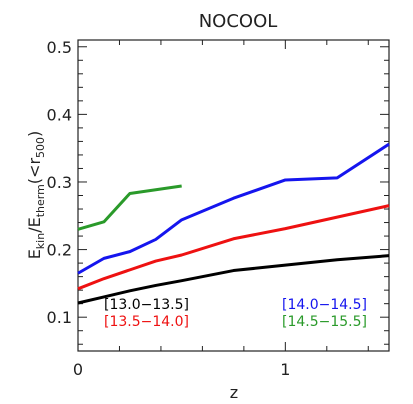 Image resolution: width=413 pixels, height=404 pixels. What do you see at coordinates (40, 200) in the screenshot?
I see `y-axis-label-sub-therm: therm` at bounding box center [40, 200].